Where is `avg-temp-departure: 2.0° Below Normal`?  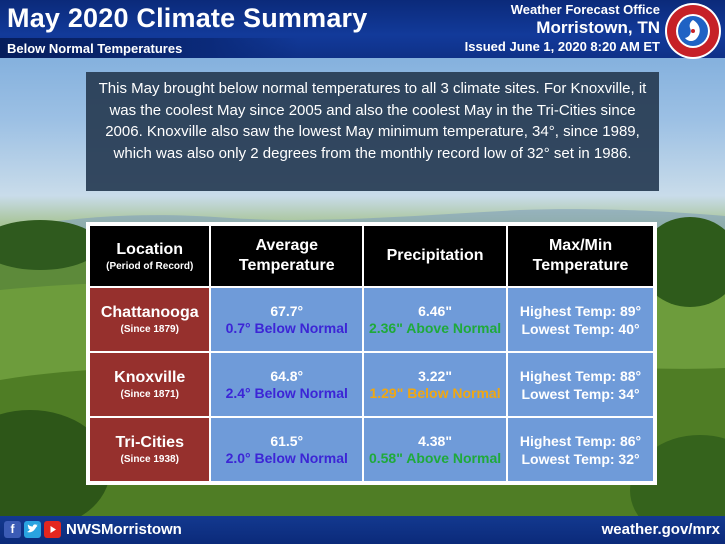
avg-temp-departure: 2.0° Below Normal is located at coordinates (286, 457).